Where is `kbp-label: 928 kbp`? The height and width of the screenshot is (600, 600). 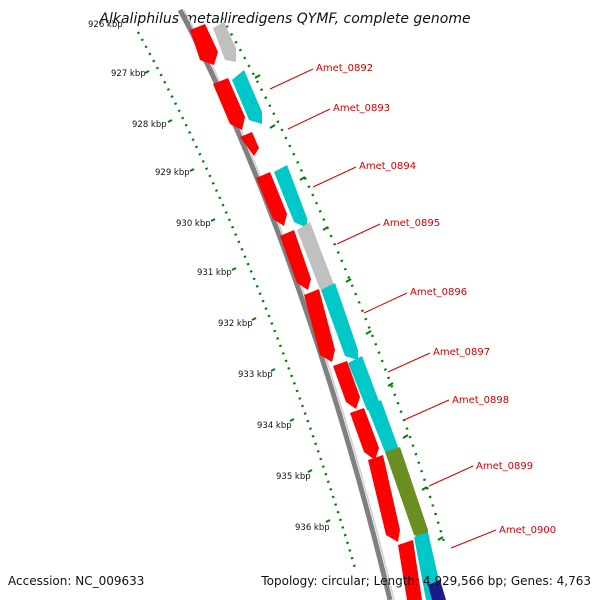
kbp-label: 928 kbp is located at coordinates (149, 125).